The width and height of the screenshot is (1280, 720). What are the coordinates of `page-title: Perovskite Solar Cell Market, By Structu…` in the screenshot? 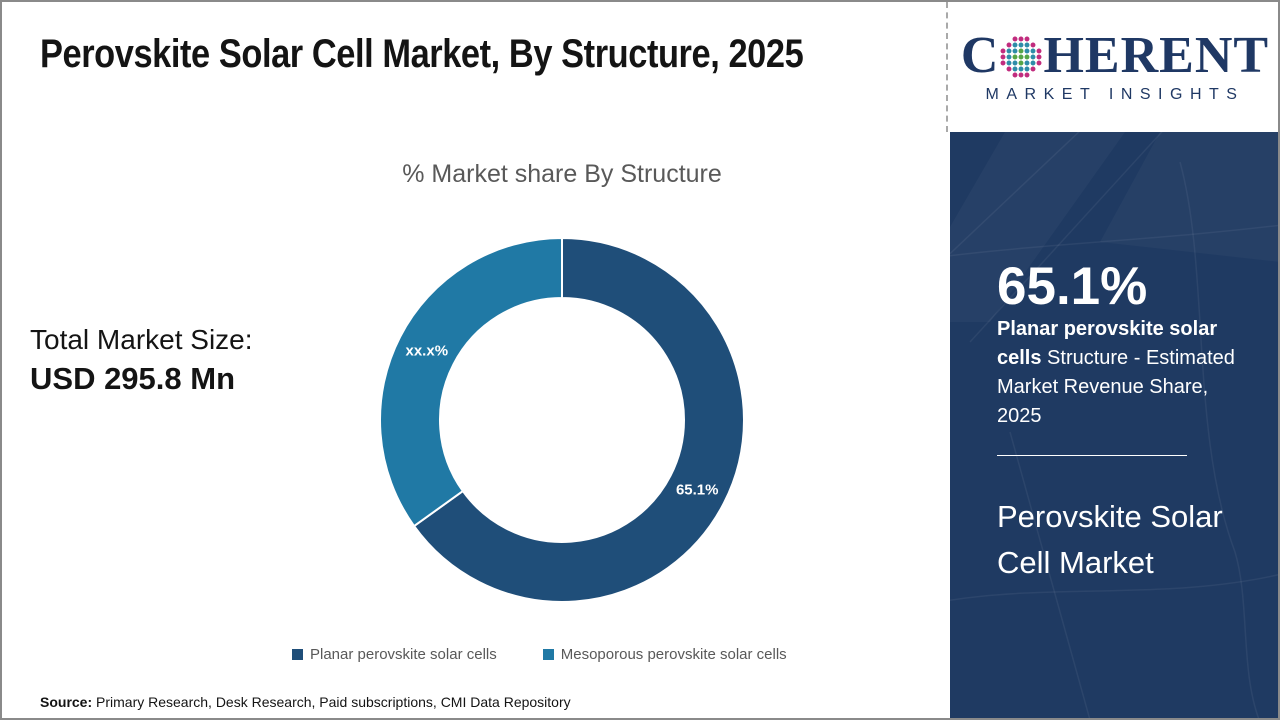 It's located at (422, 54).